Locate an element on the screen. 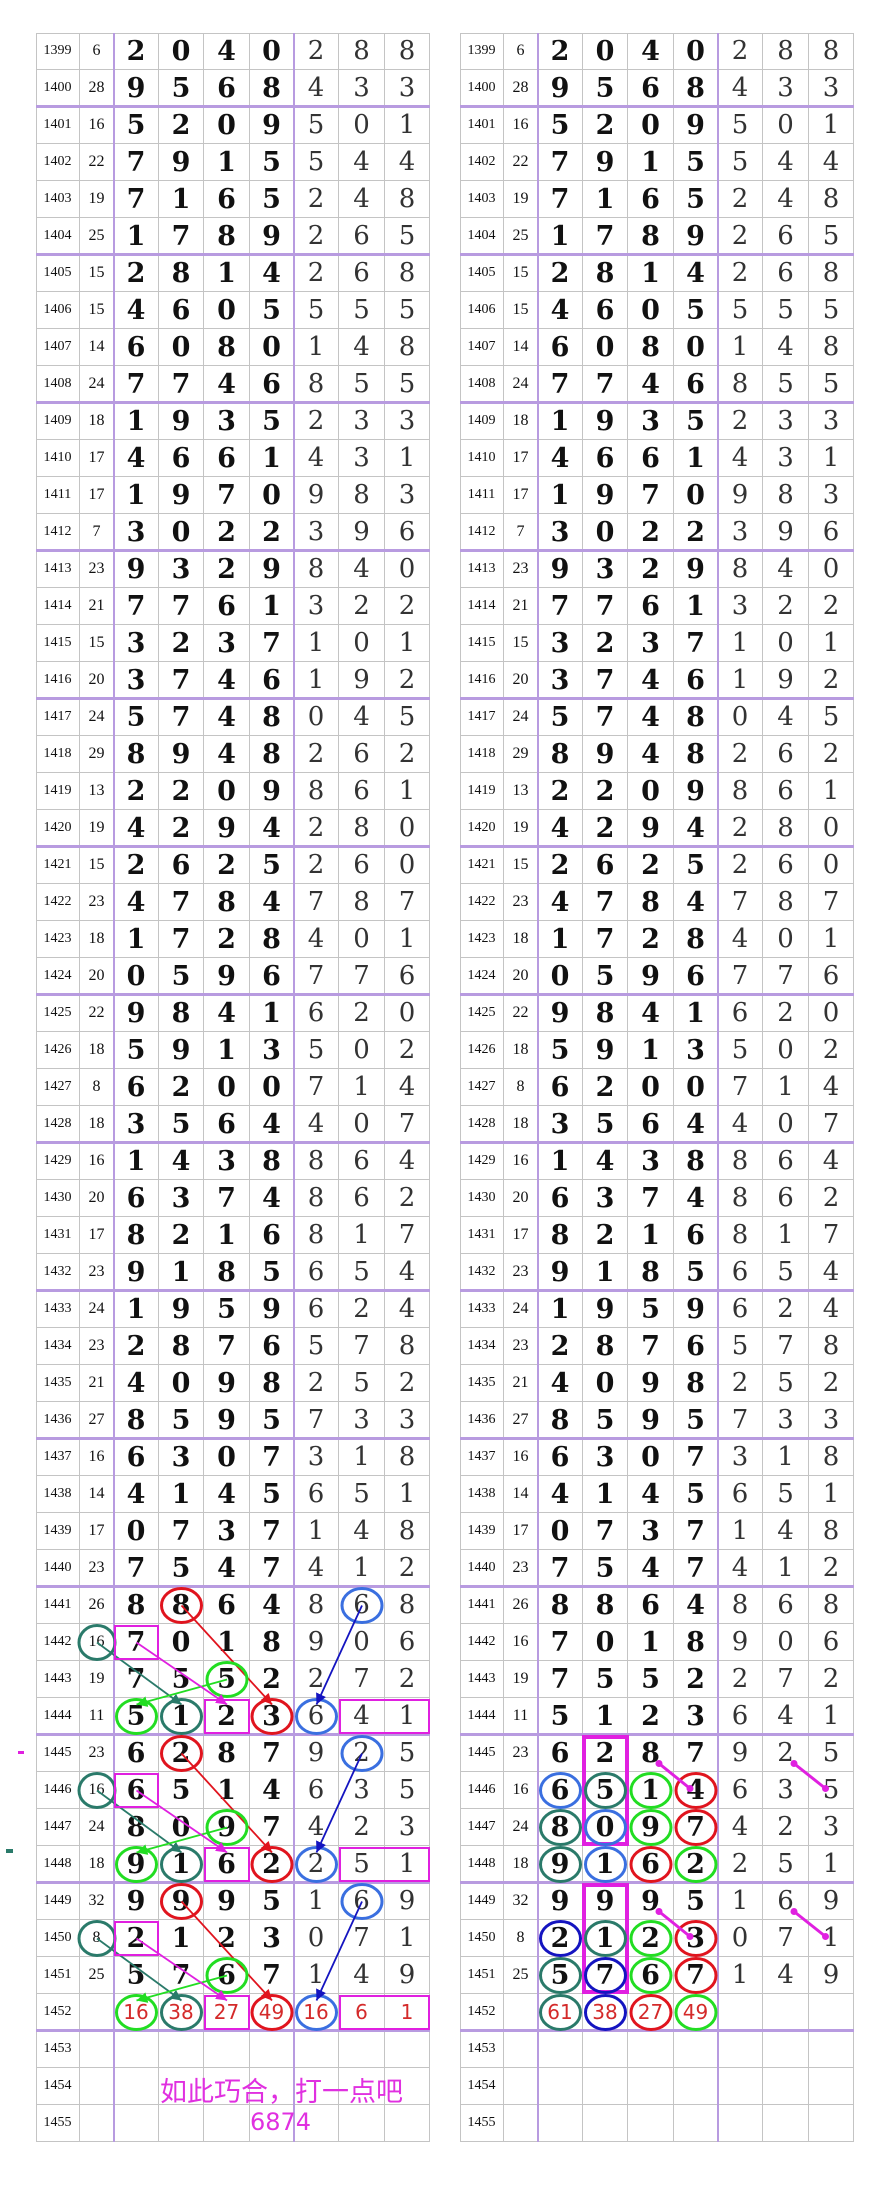 Image resolution: width=888 pixels, height=2188 pixels. period-cell: 1427 is located at coordinates (58, 1087).